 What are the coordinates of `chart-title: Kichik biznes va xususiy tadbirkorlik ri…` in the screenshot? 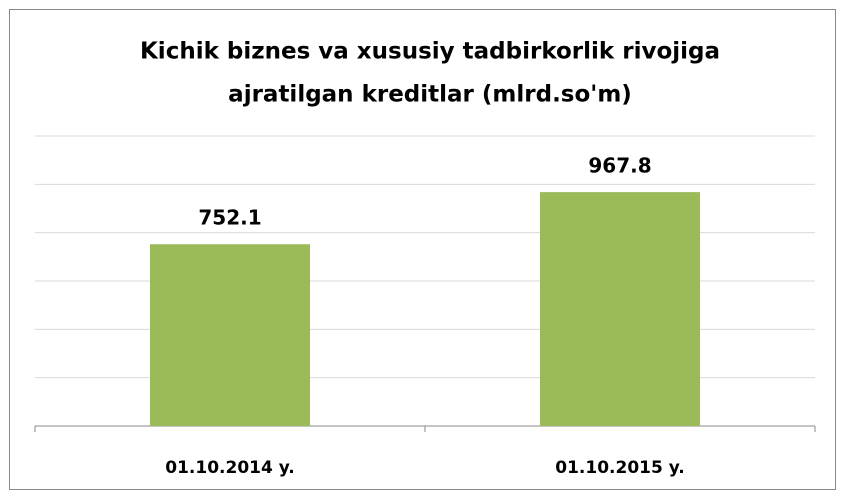 It's located at (430, 52).